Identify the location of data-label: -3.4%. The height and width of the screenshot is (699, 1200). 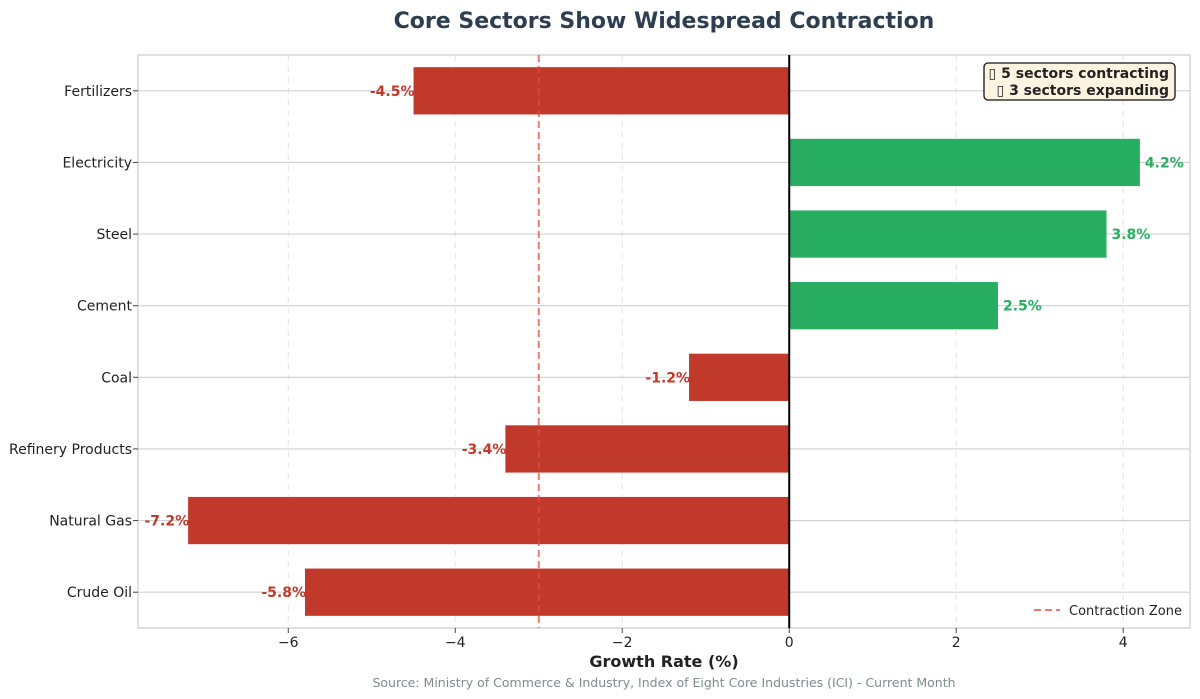
(484, 450).